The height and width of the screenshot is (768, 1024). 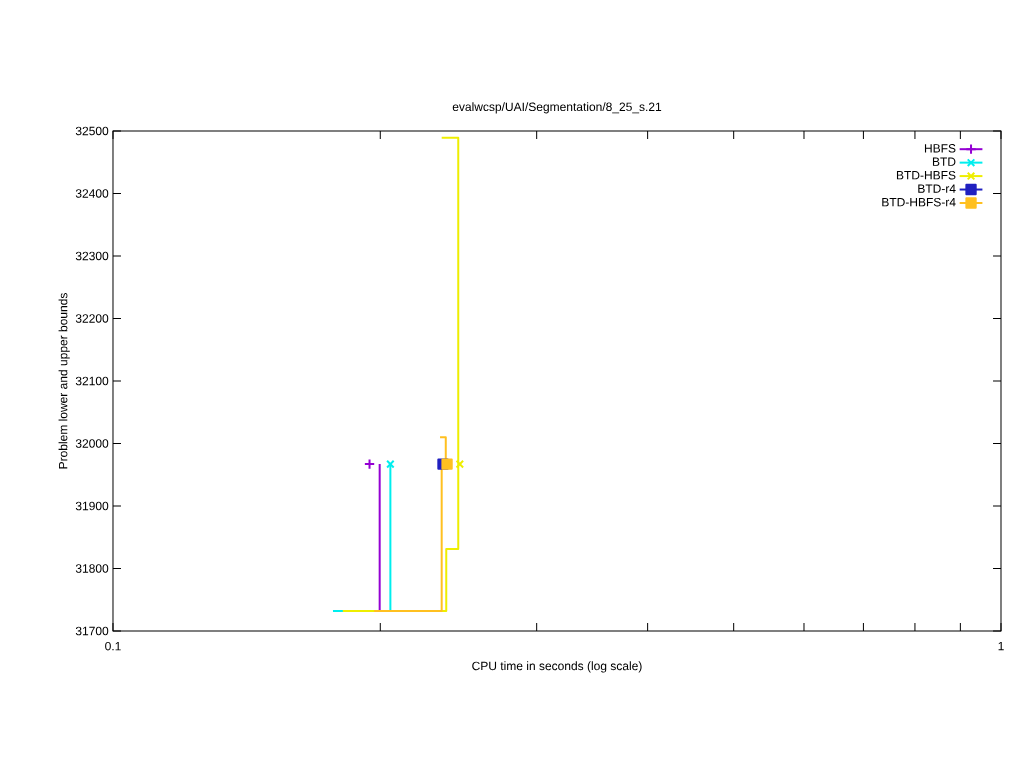 What do you see at coordinates (92, 131) in the screenshot?
I see `y-tick-label: 32500` at bounding box center [92, 131].